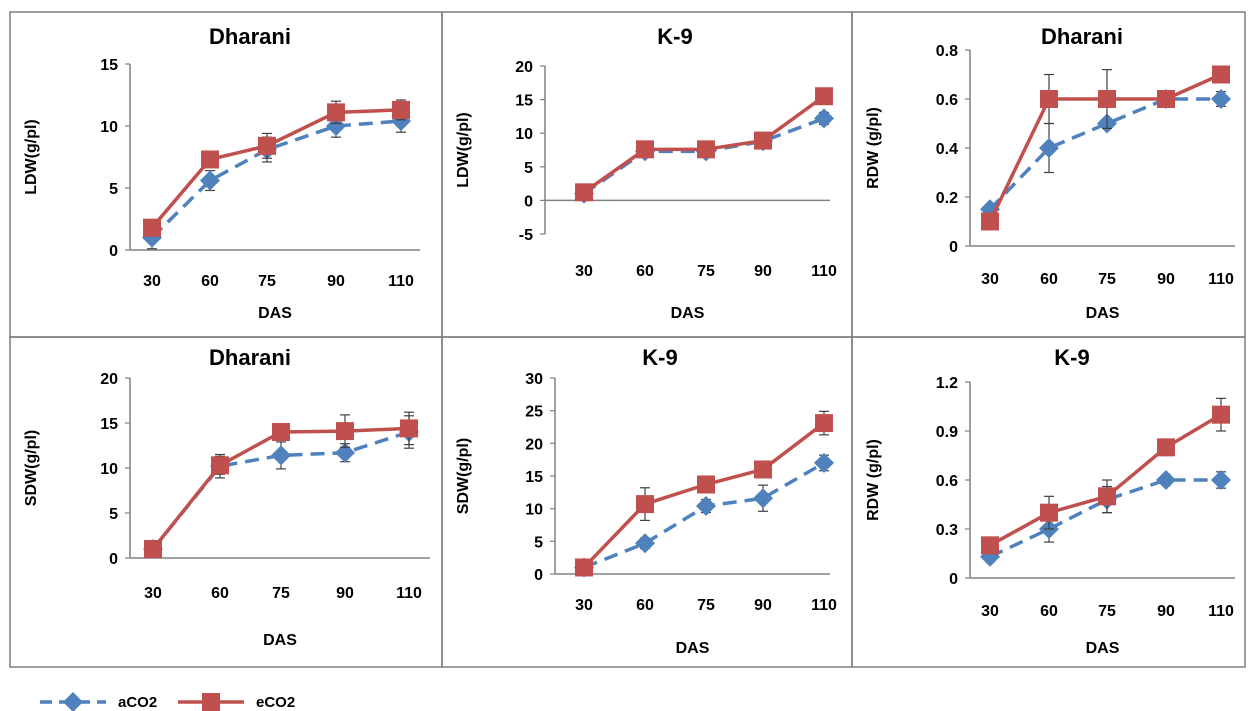 Image resolution: width=1255 pixels, height=711 pixels. I want to click on y-tick-label: 0.6, so click(947, 481).